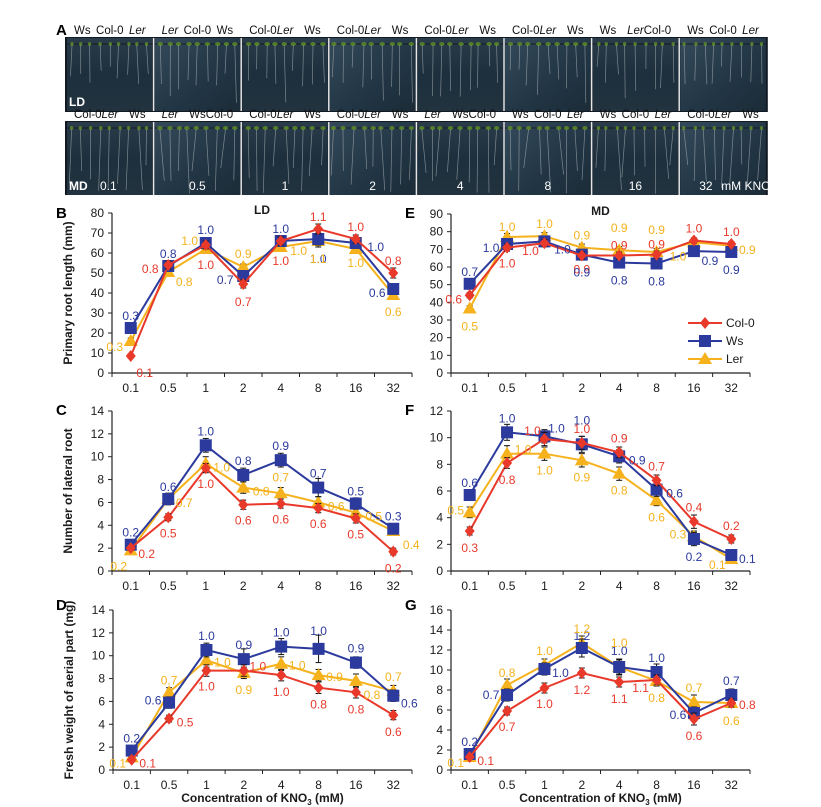 This screenshot has height=807, width=821. What do you see at coordinates (284, 152) in the screenshot?
I see `plate-photo: Col-0 Ler Ws 1` at bounding box center [284, 152].